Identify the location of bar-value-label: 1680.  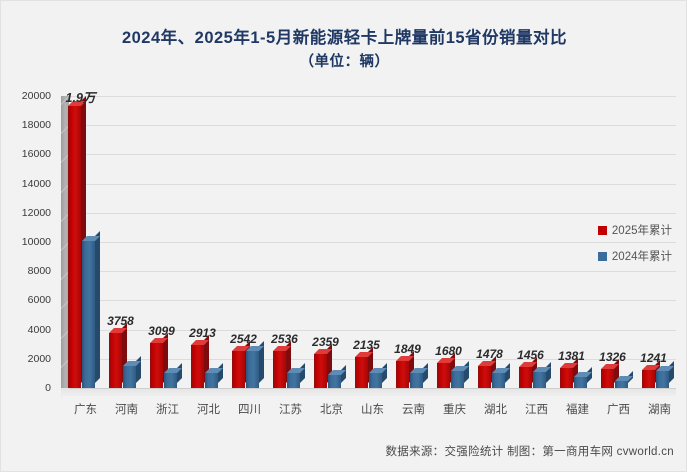
(448, 351).